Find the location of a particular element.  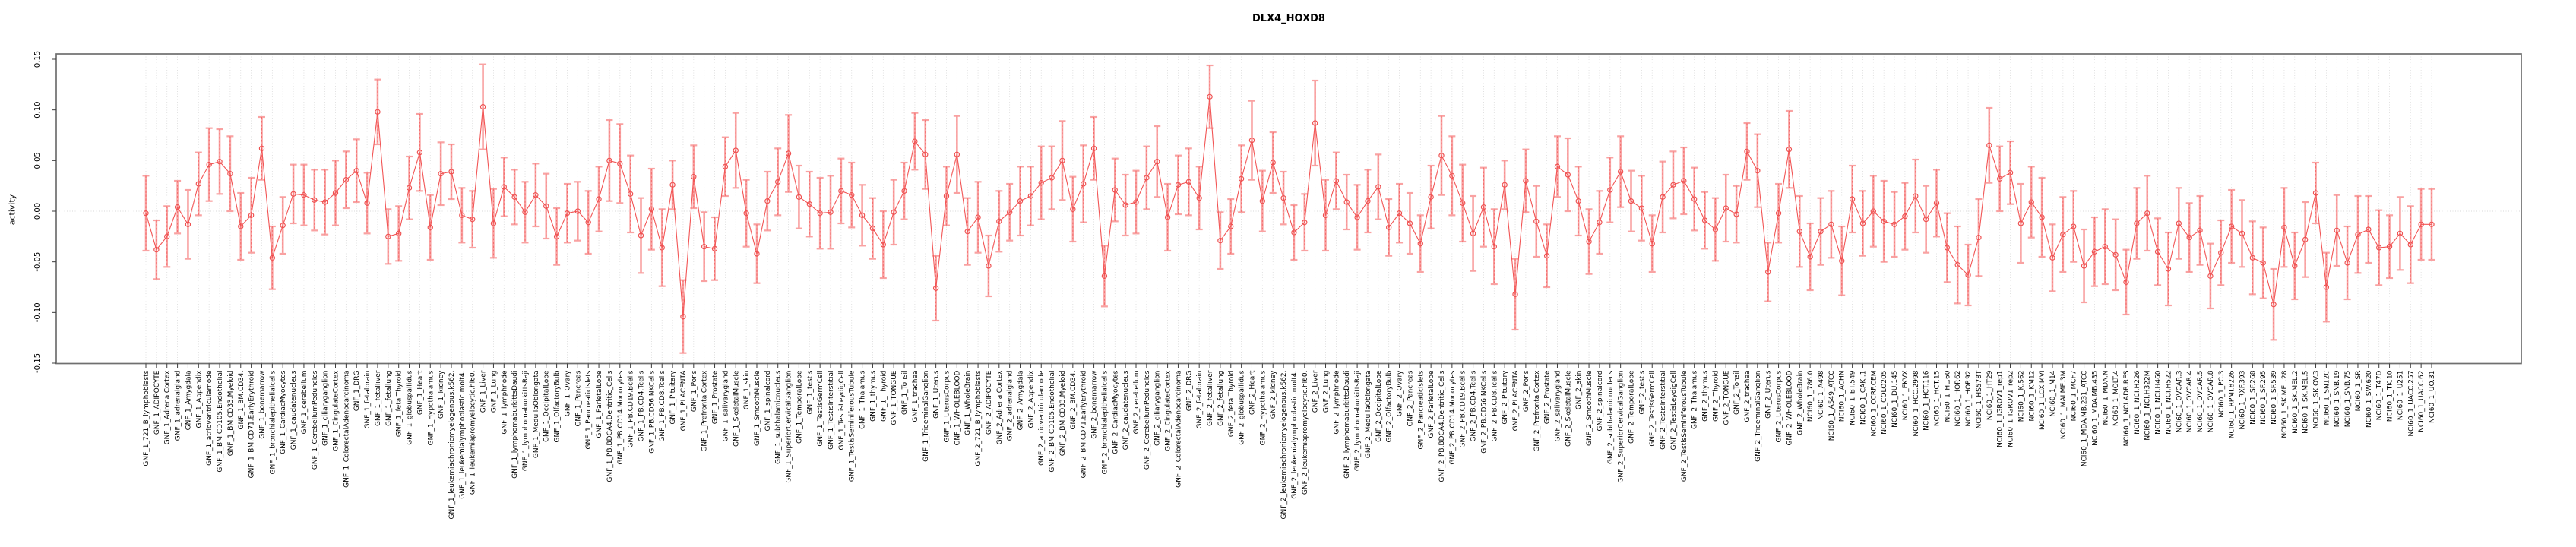

x-tick-label: GNF_1_SuperiorCervicalGanglion is located at coordinates (789, 427).